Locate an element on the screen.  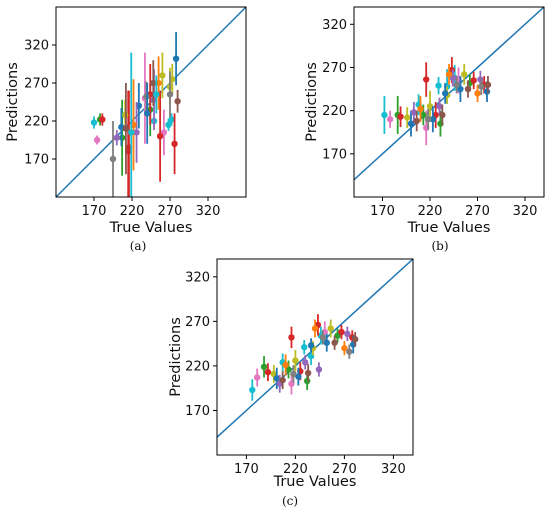
panel-caption: (c) is located at coordinates (290, 501).